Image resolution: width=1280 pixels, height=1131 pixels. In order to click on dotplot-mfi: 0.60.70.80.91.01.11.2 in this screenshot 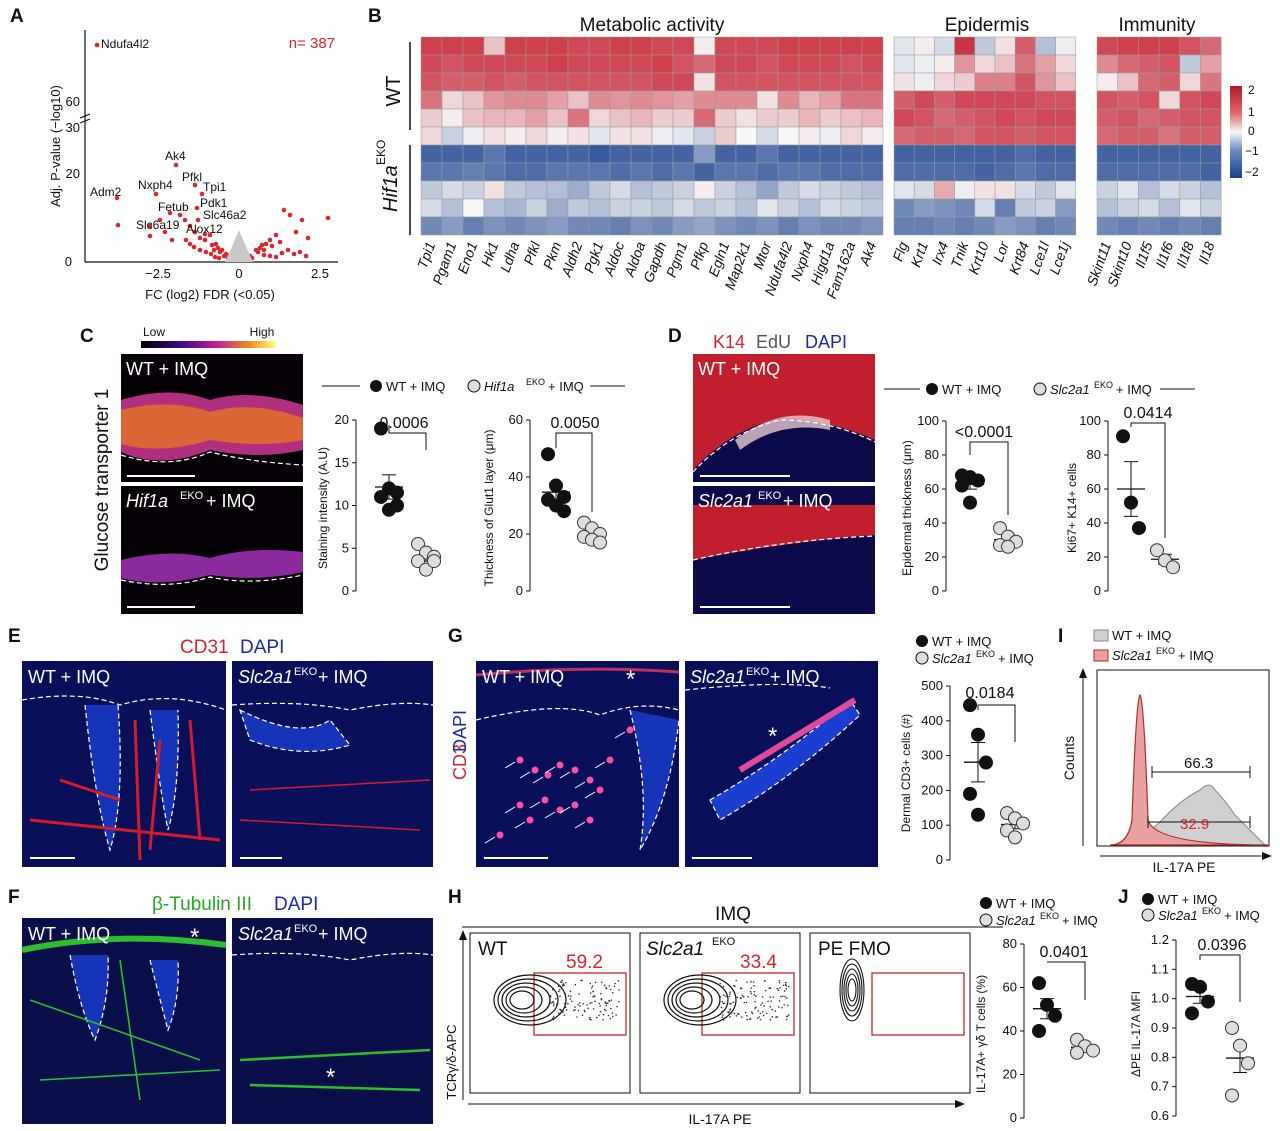, I will do `click(1203, 1027)`.